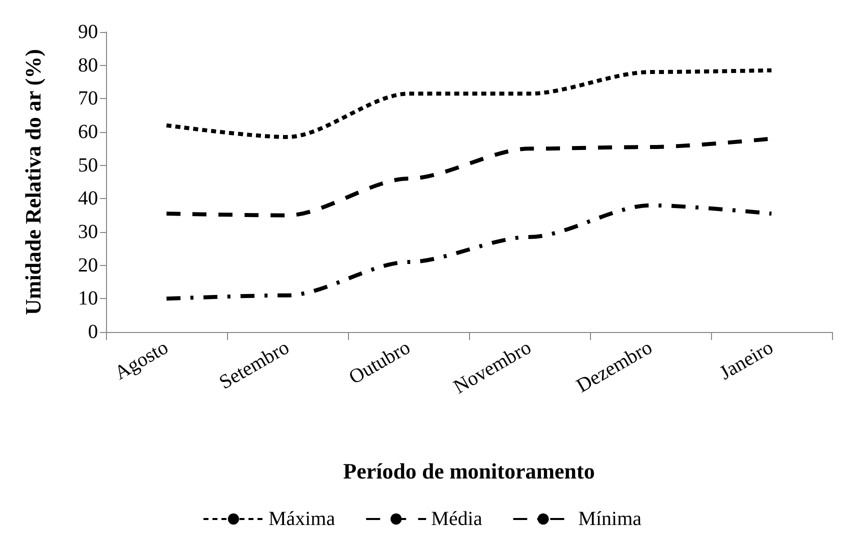 This screenshot has height=546, width=844. Describe the element at coordinates (88, 232) in the screenshot. I see `y-tick-label: 30` at that location.